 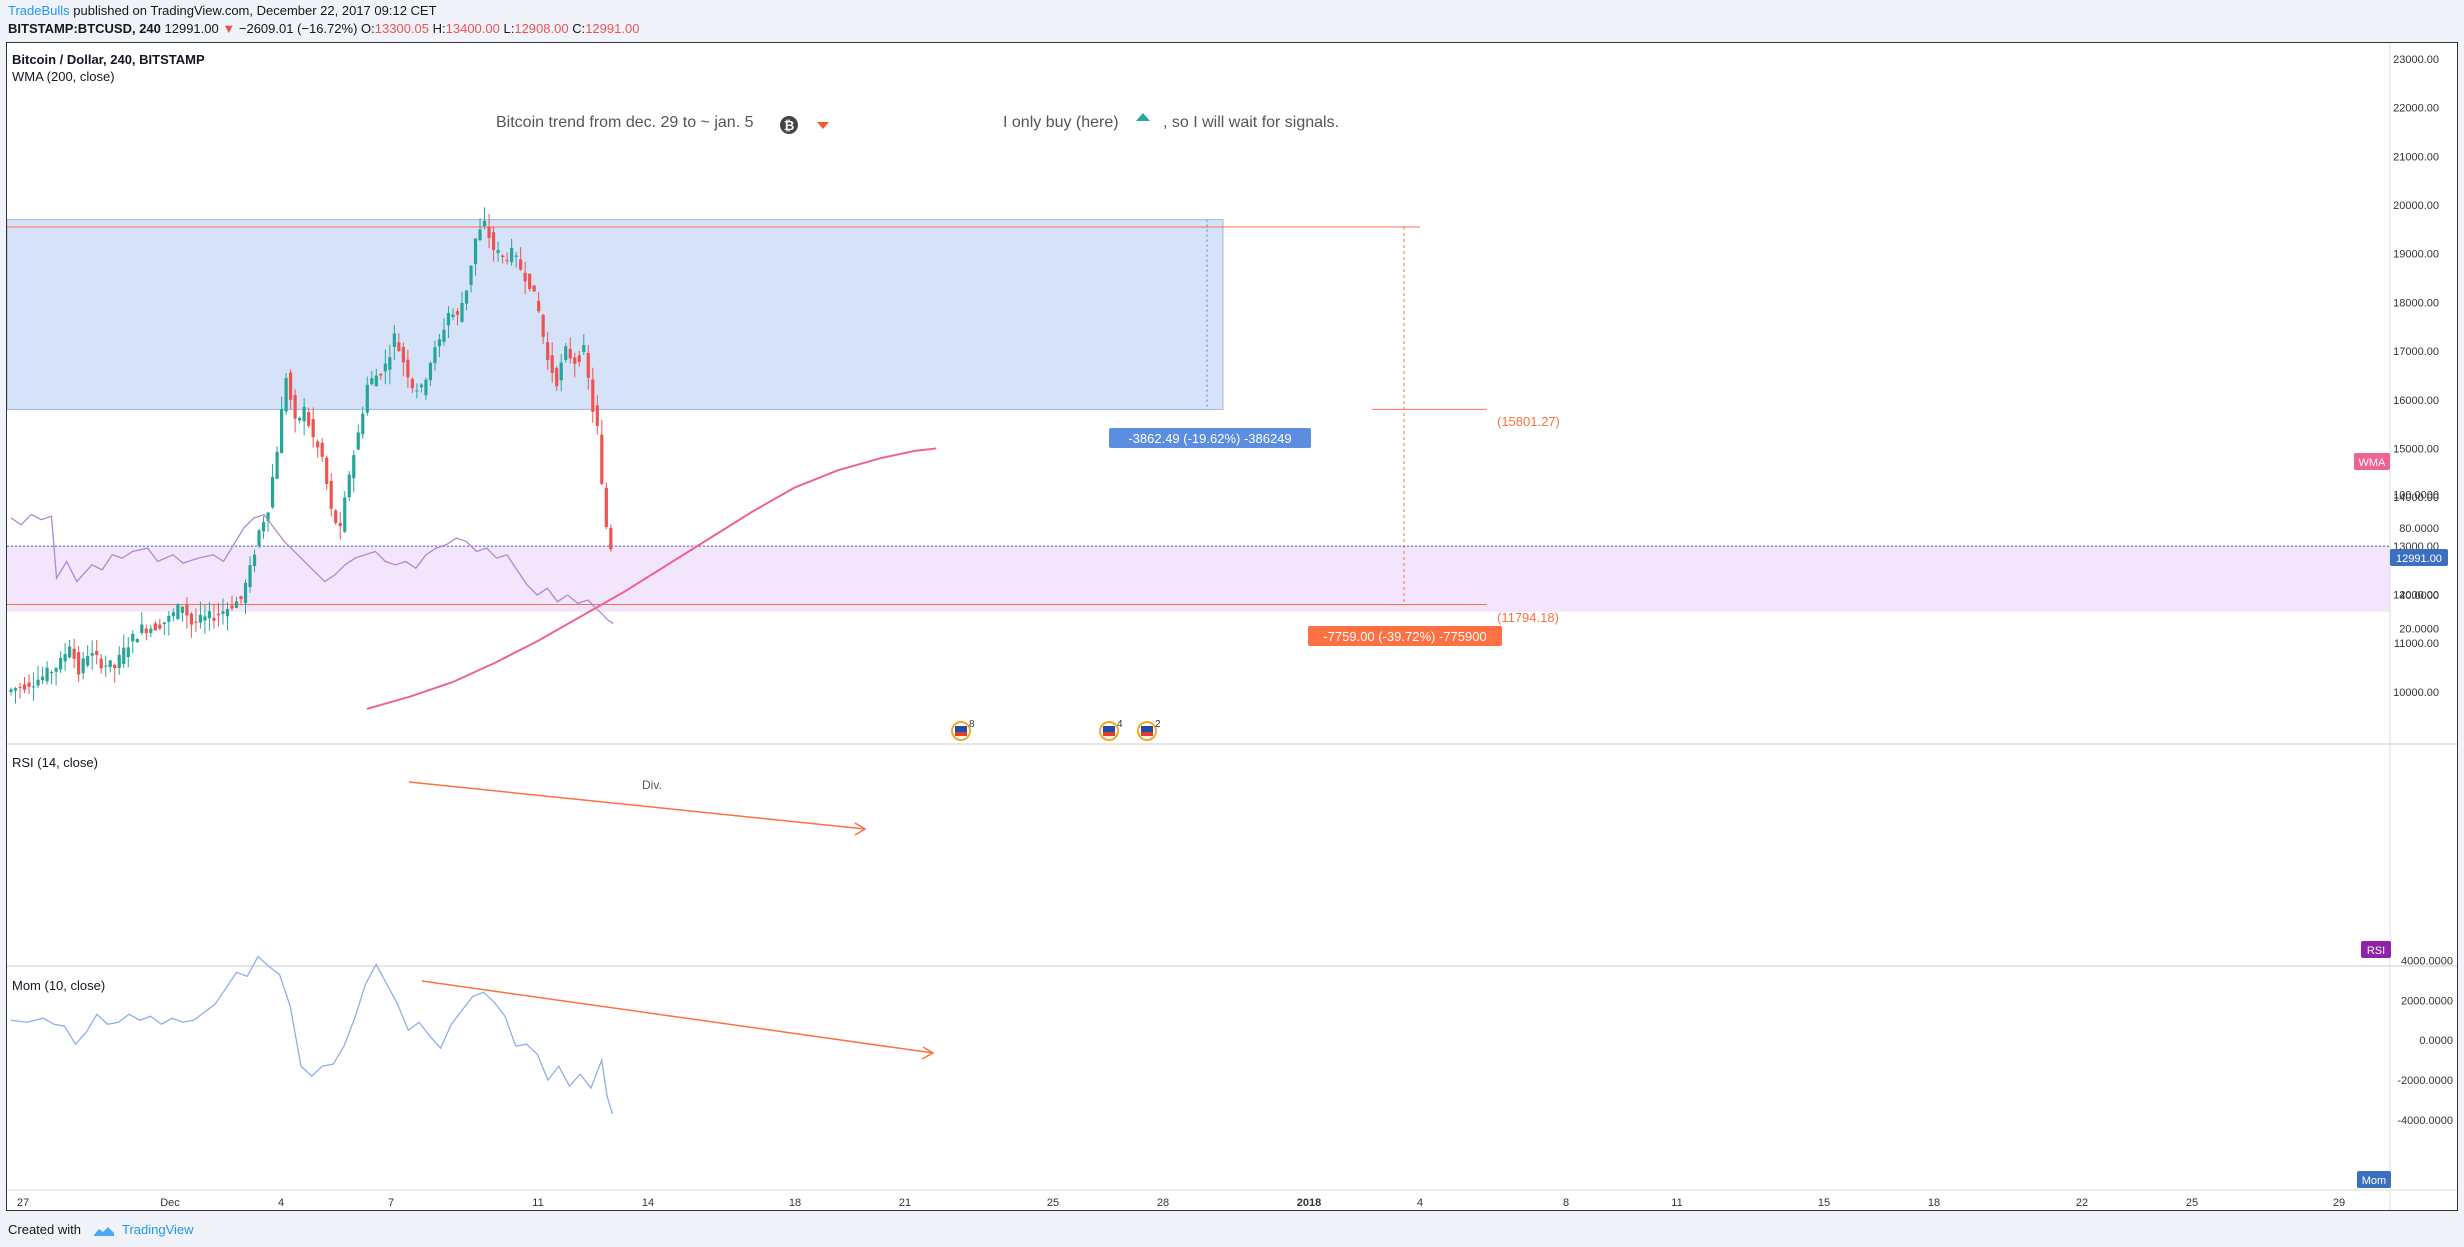 I want to click on mom-legend: Mom (10, close), so click(x=59, y=985).